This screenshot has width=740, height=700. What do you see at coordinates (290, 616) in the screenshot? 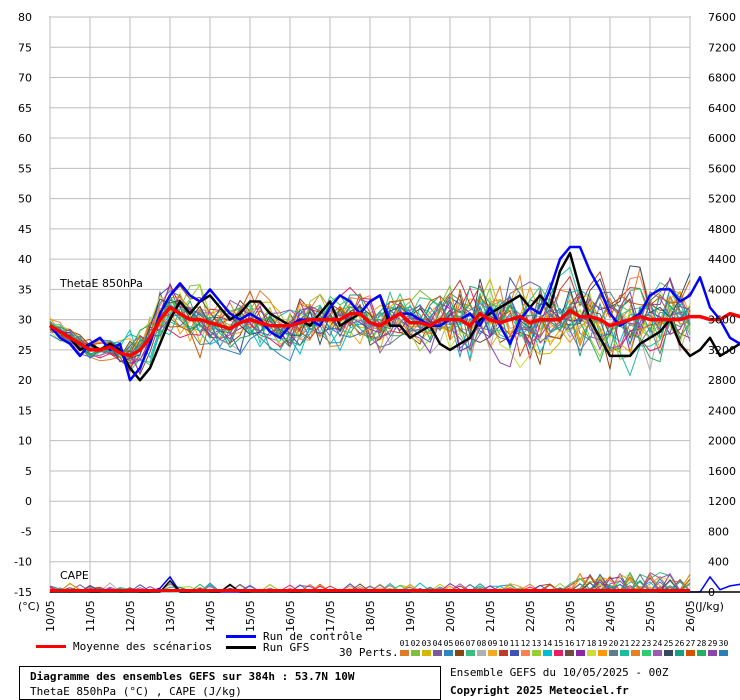
I see `date-tick-label-6: 16/05` at bounding box center [290, 616].